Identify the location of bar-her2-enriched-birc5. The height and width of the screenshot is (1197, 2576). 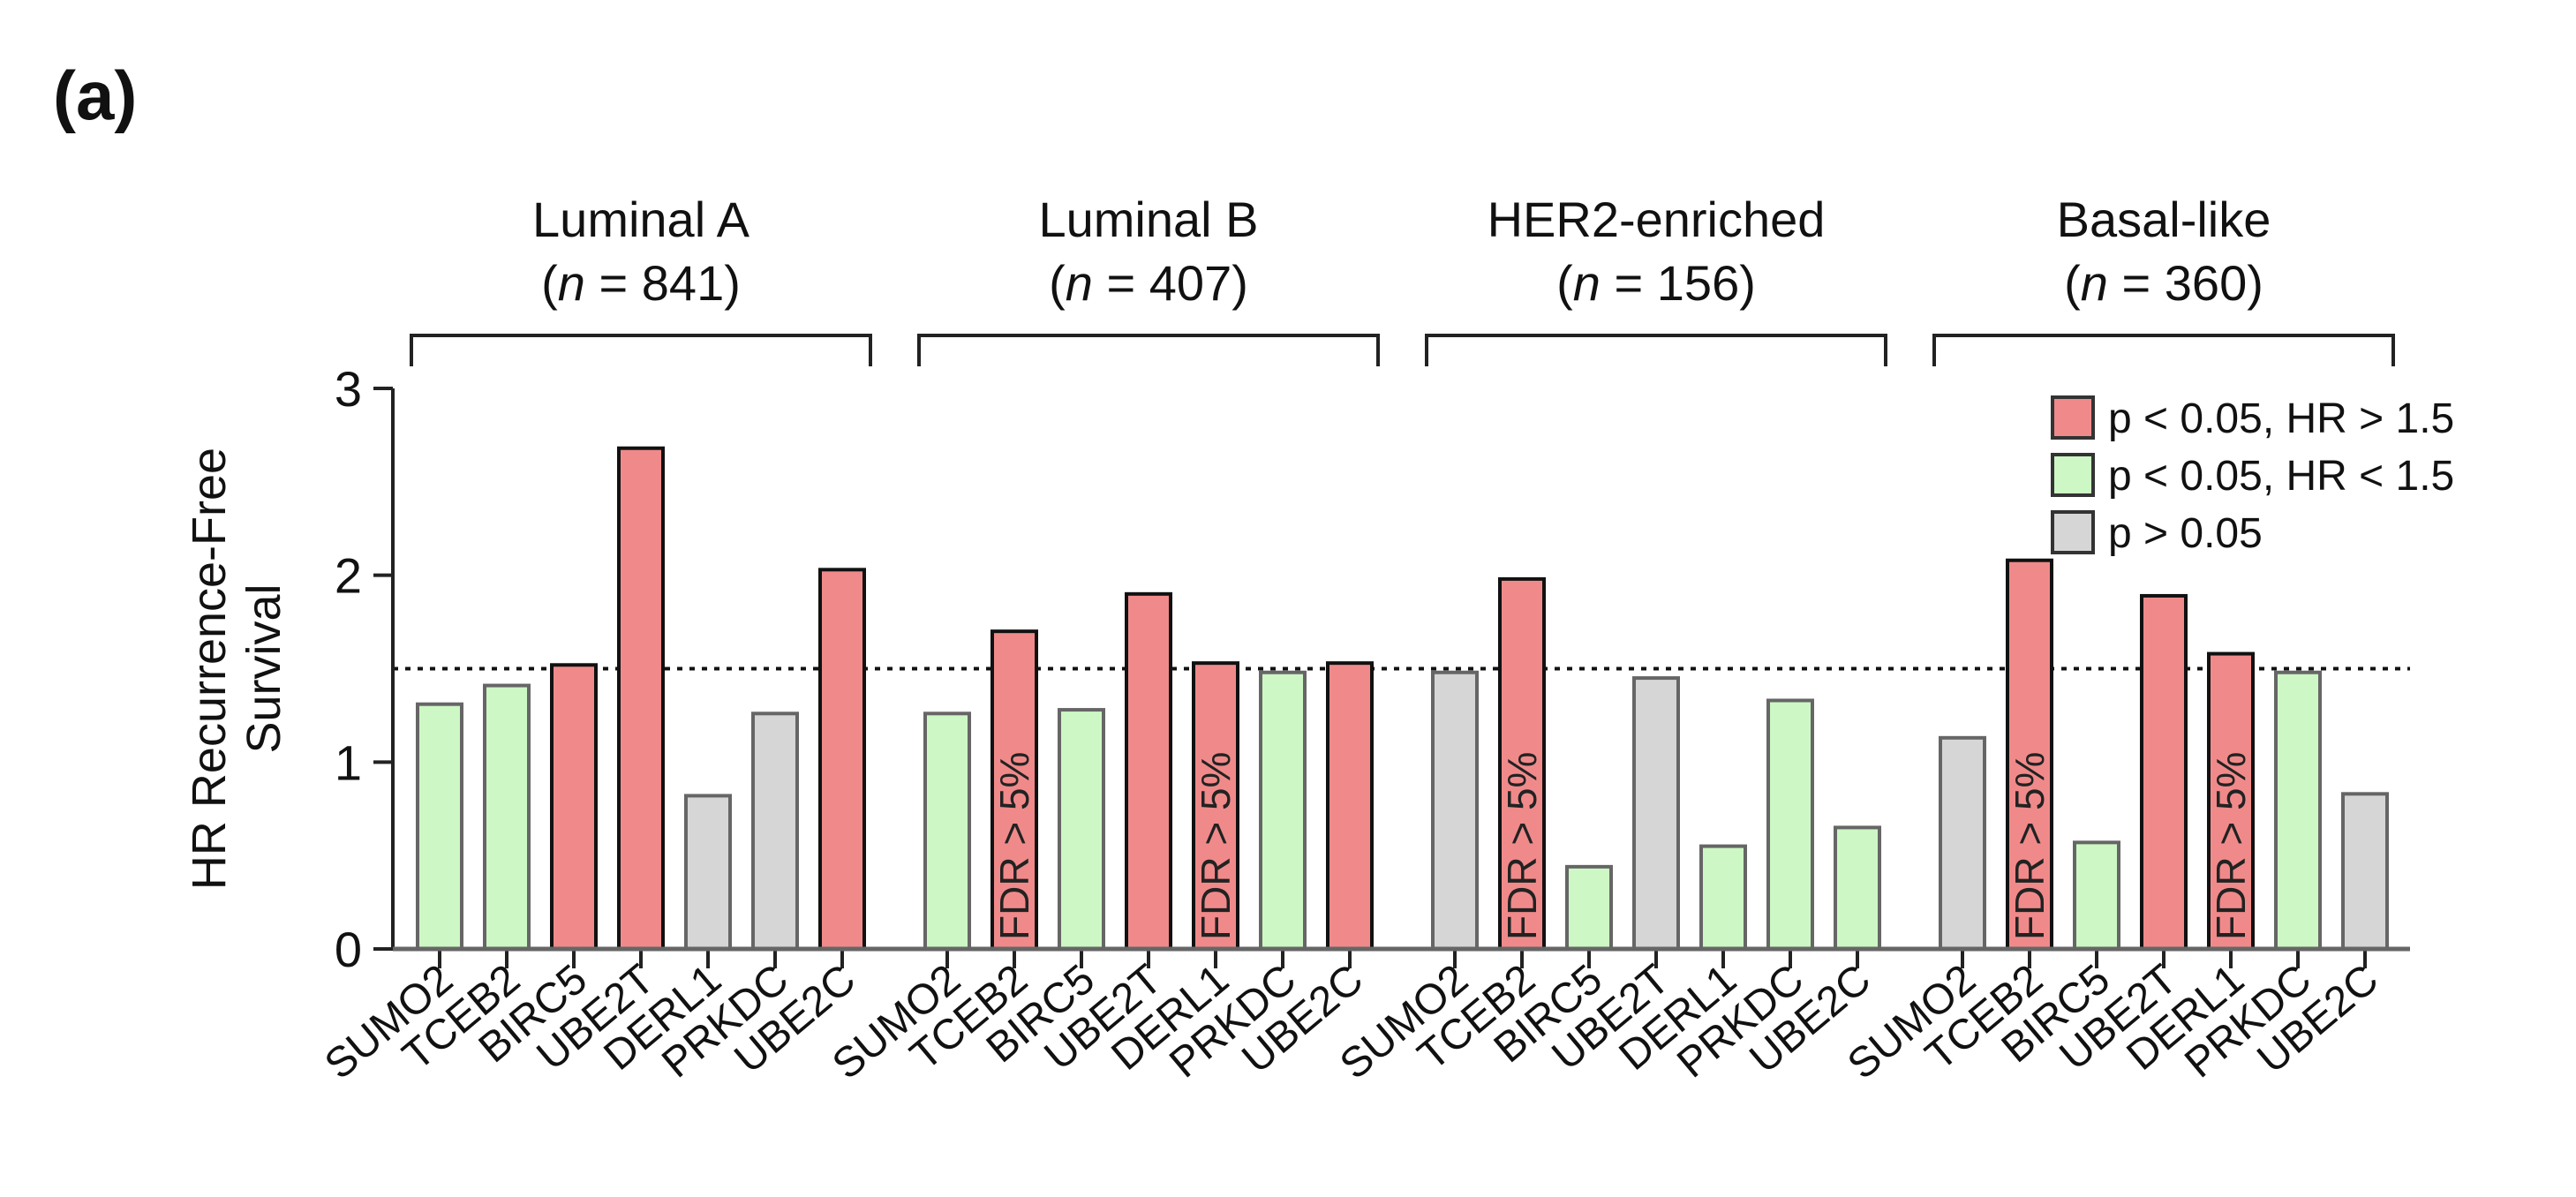
(1589, 907).